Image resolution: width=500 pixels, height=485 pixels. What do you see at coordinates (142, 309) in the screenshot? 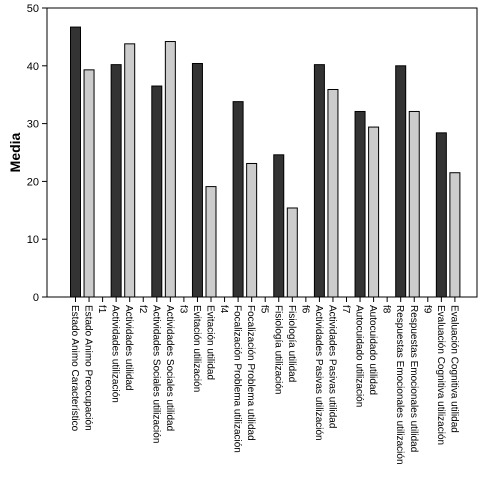
I see `x-category-label: f2` at bounding box center [142, 309].